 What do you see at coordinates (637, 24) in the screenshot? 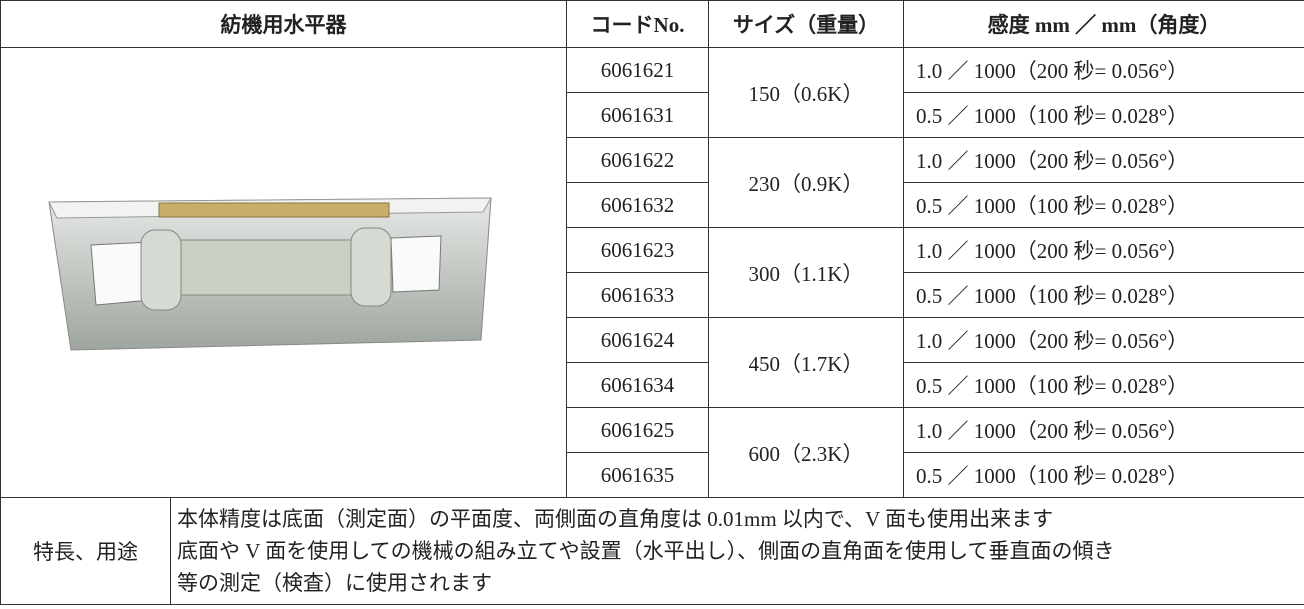
I see `header-code: コードNo.` at bounding box center [637, 24].